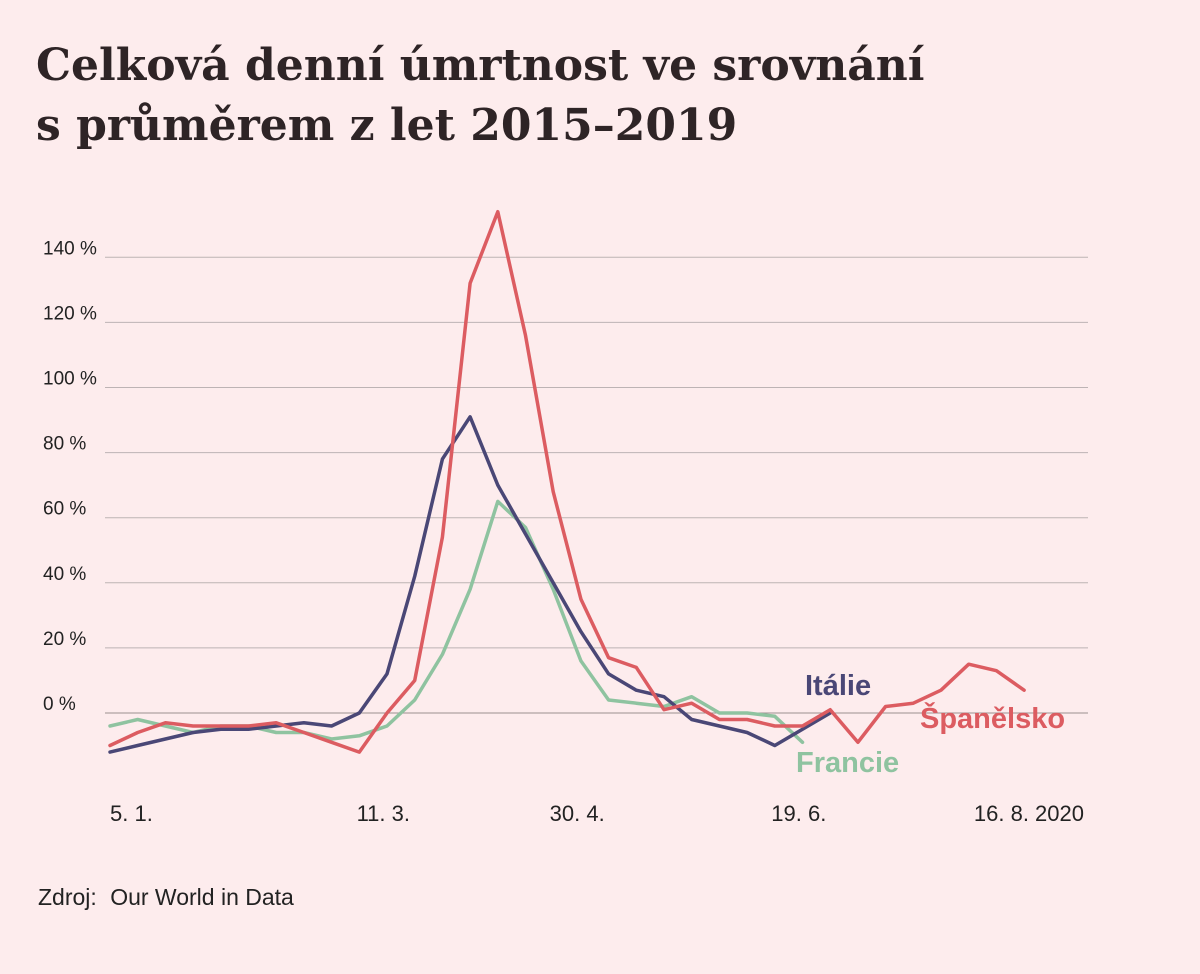 This screenshot has height=974, width=1200. I want to click on y-tick-label: 60 %, so click(64, 509).